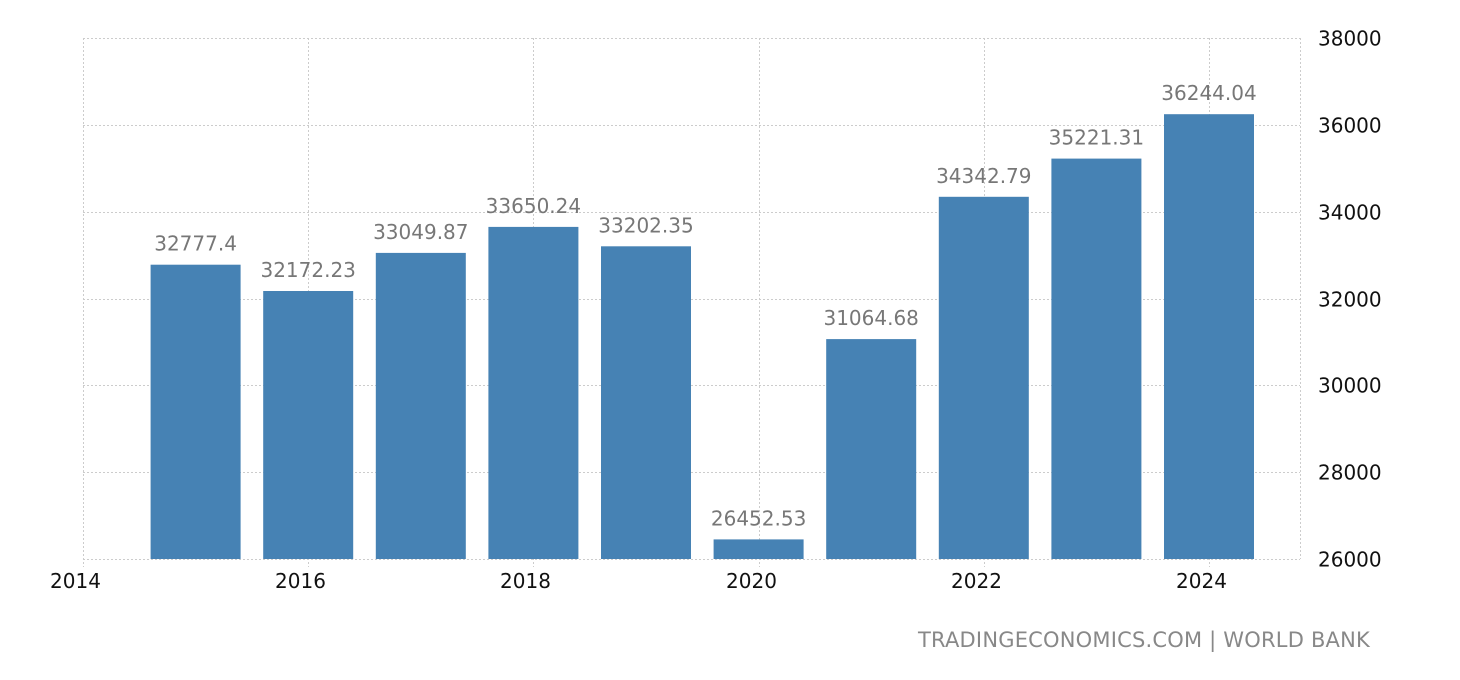 This screenshot has width=1460, height=680. I want to click on value-label-2021: 31064.68, so click(870, 318).